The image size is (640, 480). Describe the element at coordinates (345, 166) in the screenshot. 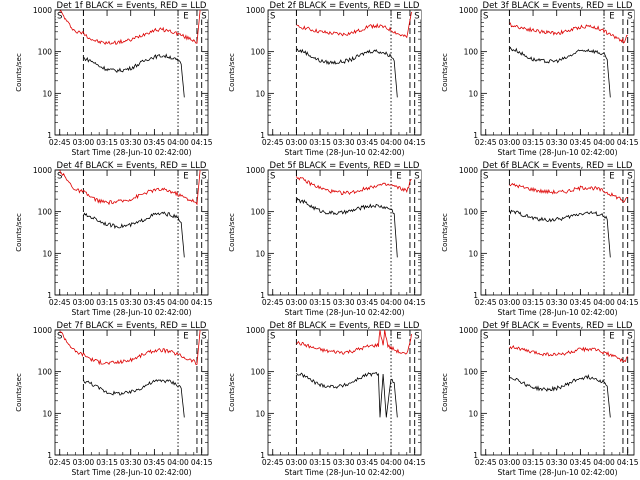

I see `panel-title: Det 5f BLACK = Events, RED = LLD` at that location.